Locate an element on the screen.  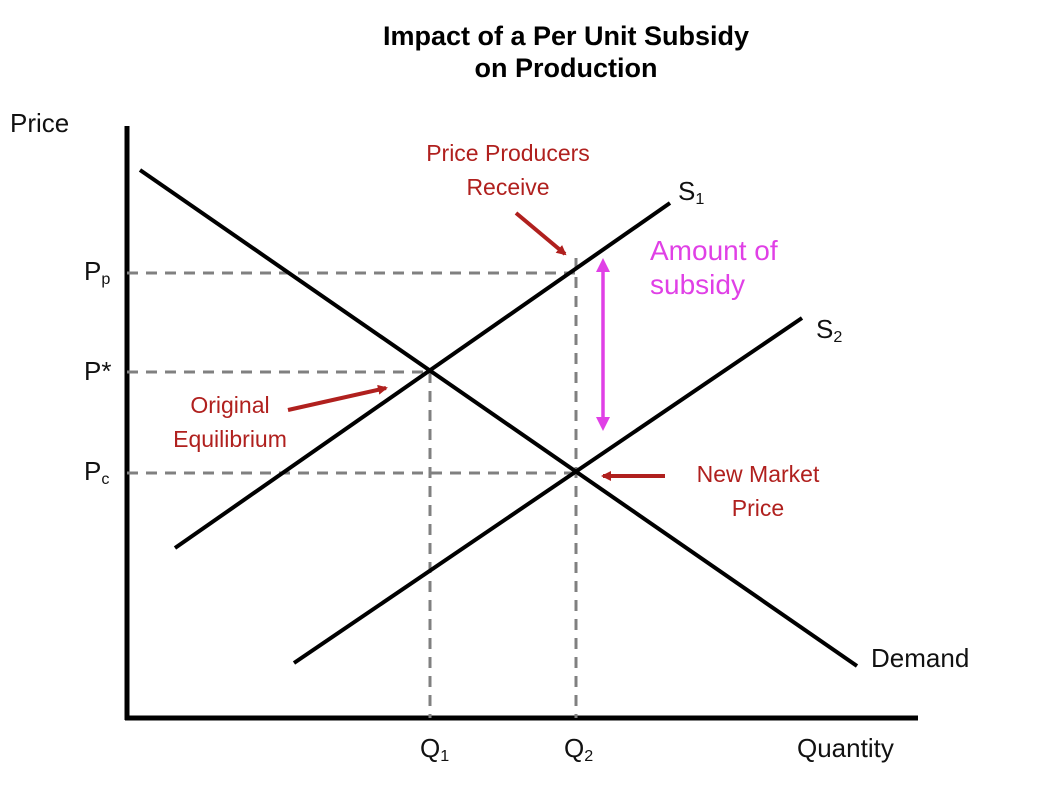
q1-label: Q1 is located at coordinates (435, 749).